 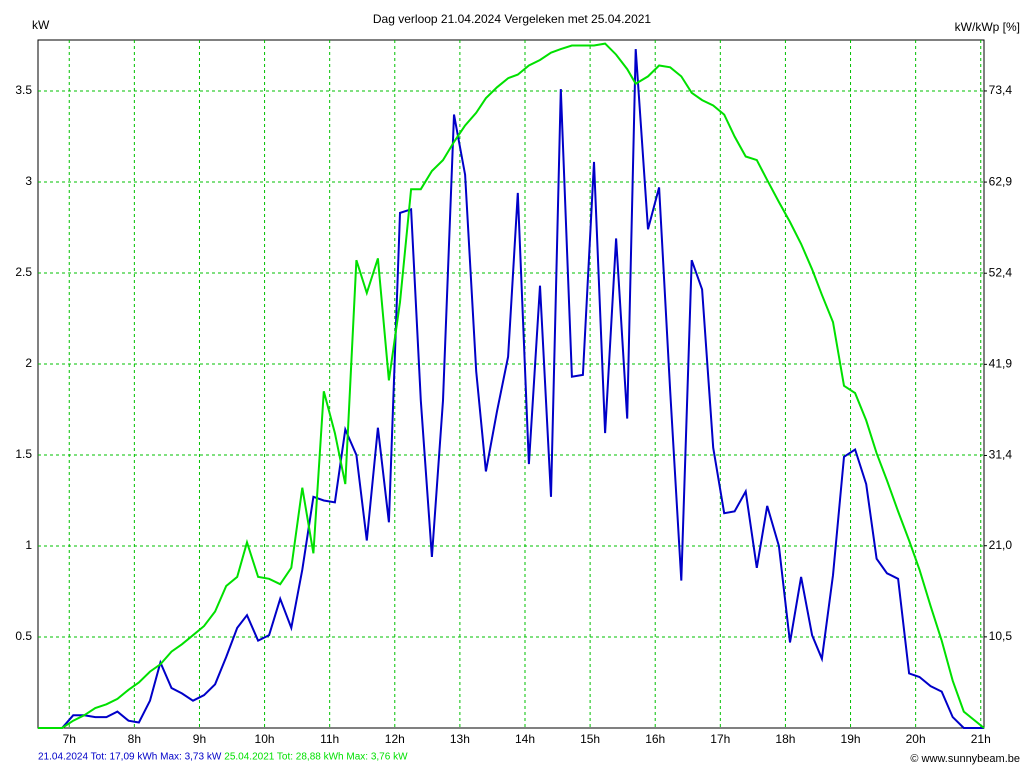 I want to click on y2-tick-label: 73,4, so click(x=1001, y=90).